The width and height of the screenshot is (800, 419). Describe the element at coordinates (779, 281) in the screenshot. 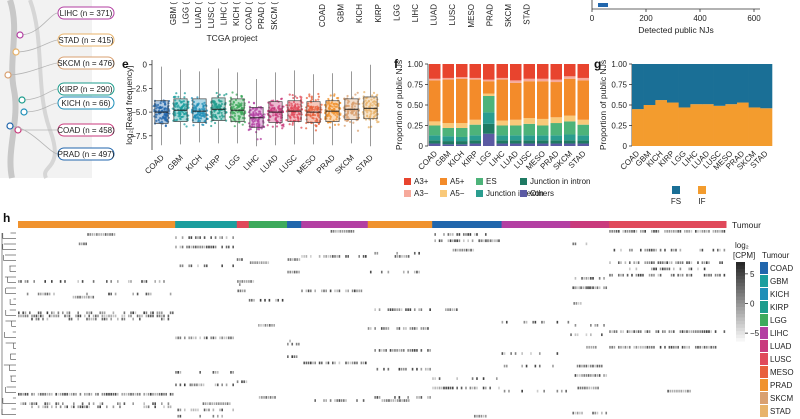

I see `h-tumour-label: GBM` at that location.